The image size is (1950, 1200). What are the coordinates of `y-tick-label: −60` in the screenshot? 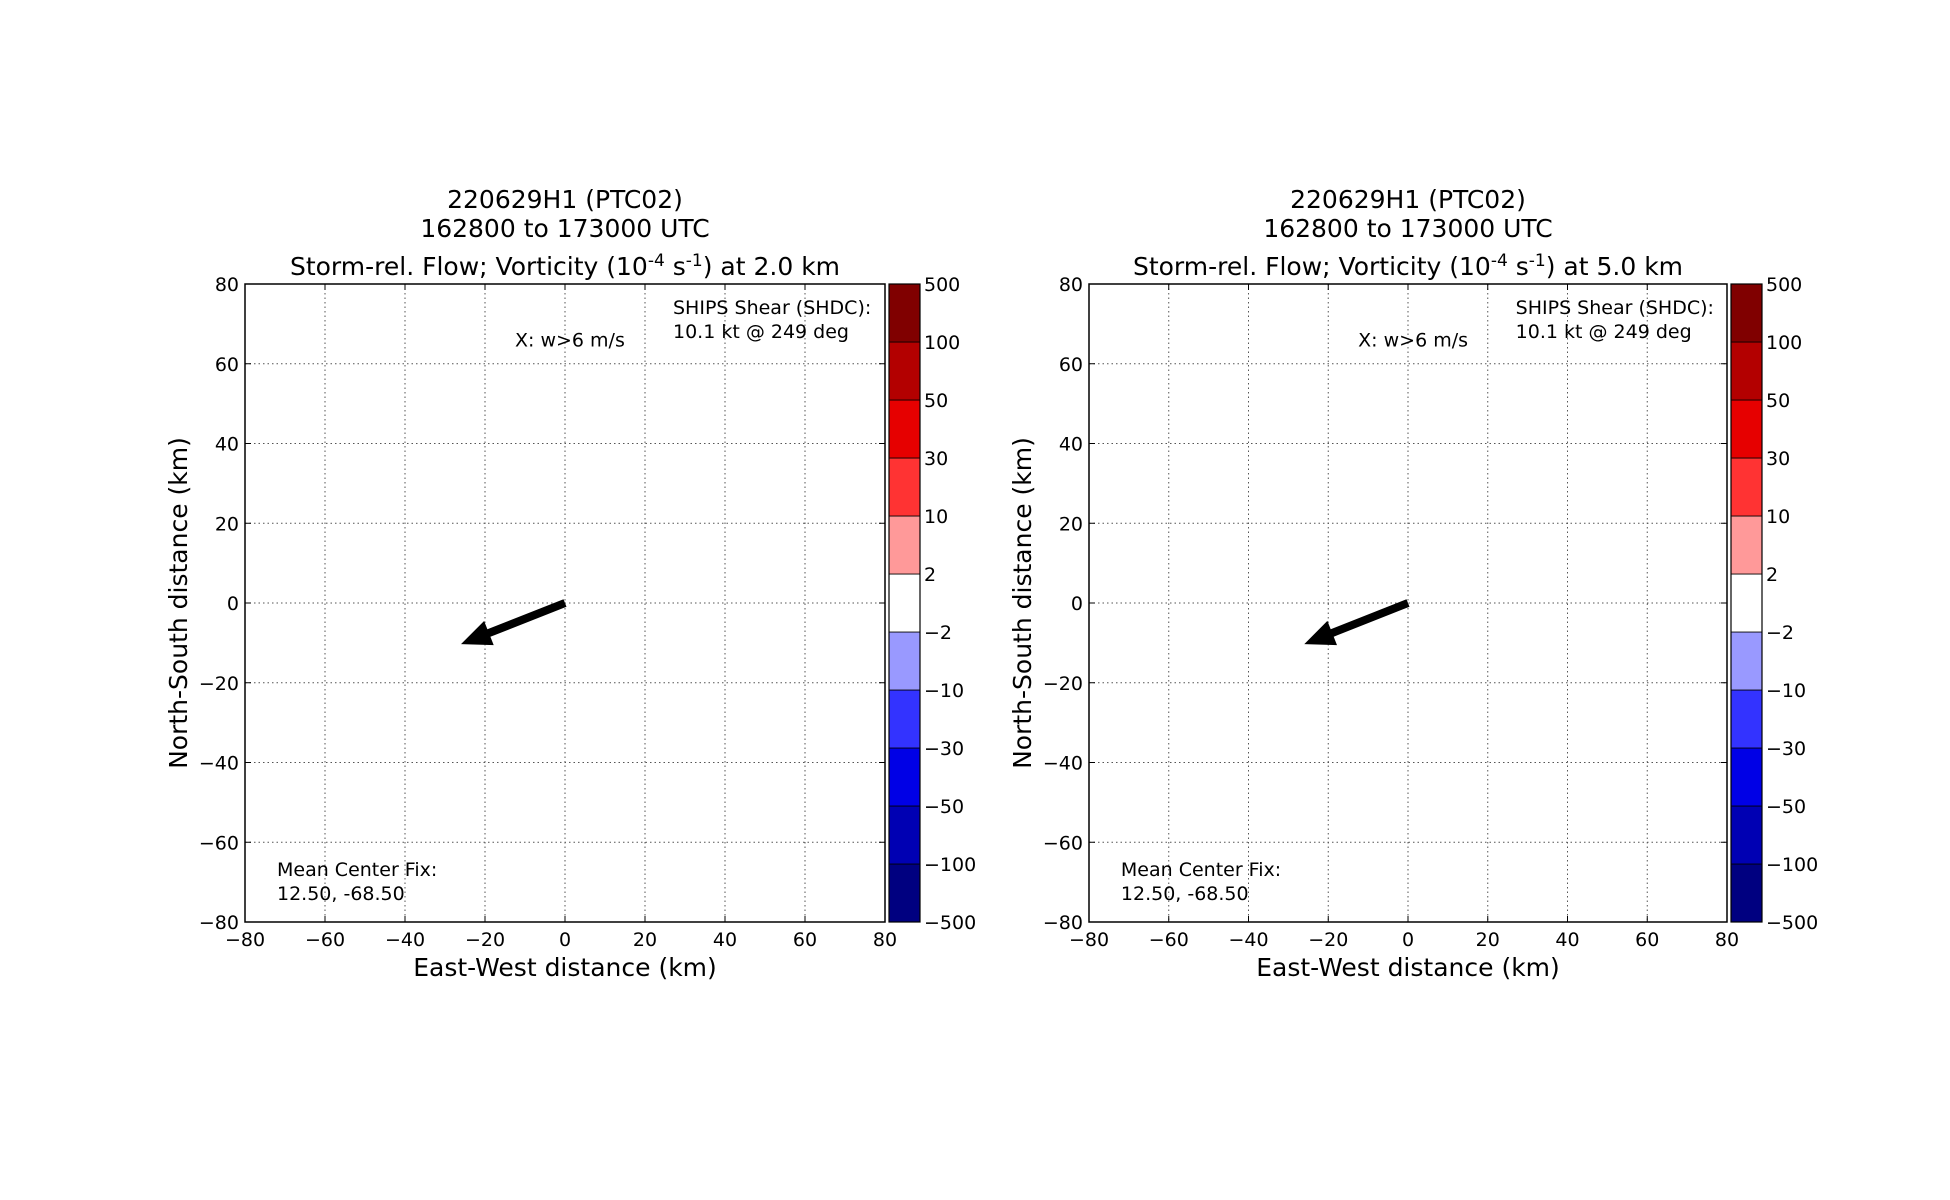 It's located at (219, 843).